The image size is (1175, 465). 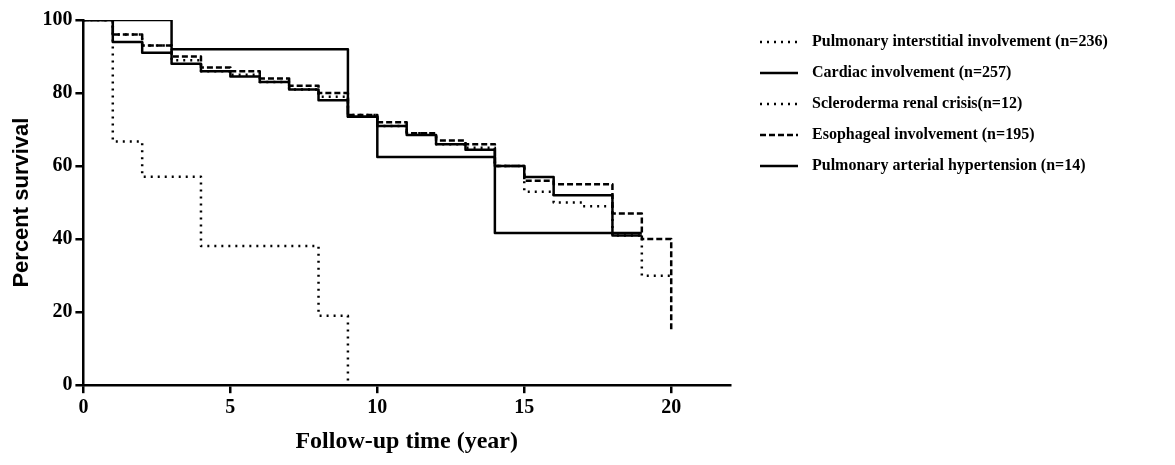 What do you see at coordinates (62, 237) in the screenshot?
I see `y-tick-label: 40` at bounding box center [62, 237].